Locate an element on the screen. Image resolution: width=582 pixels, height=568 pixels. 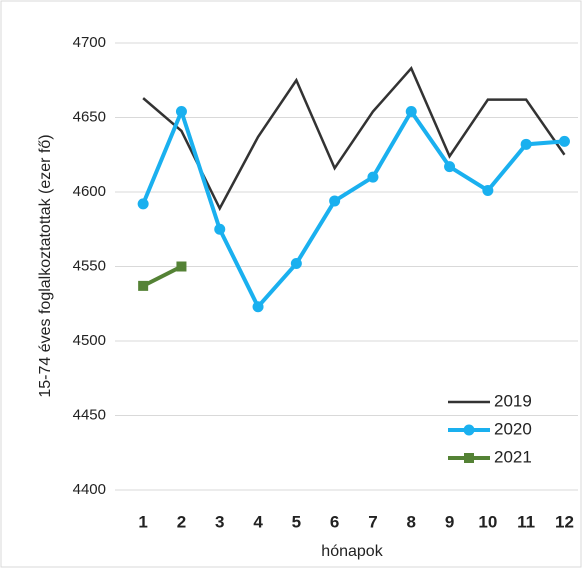
x-tick-label: 1 is located at coordinates (142, 521).